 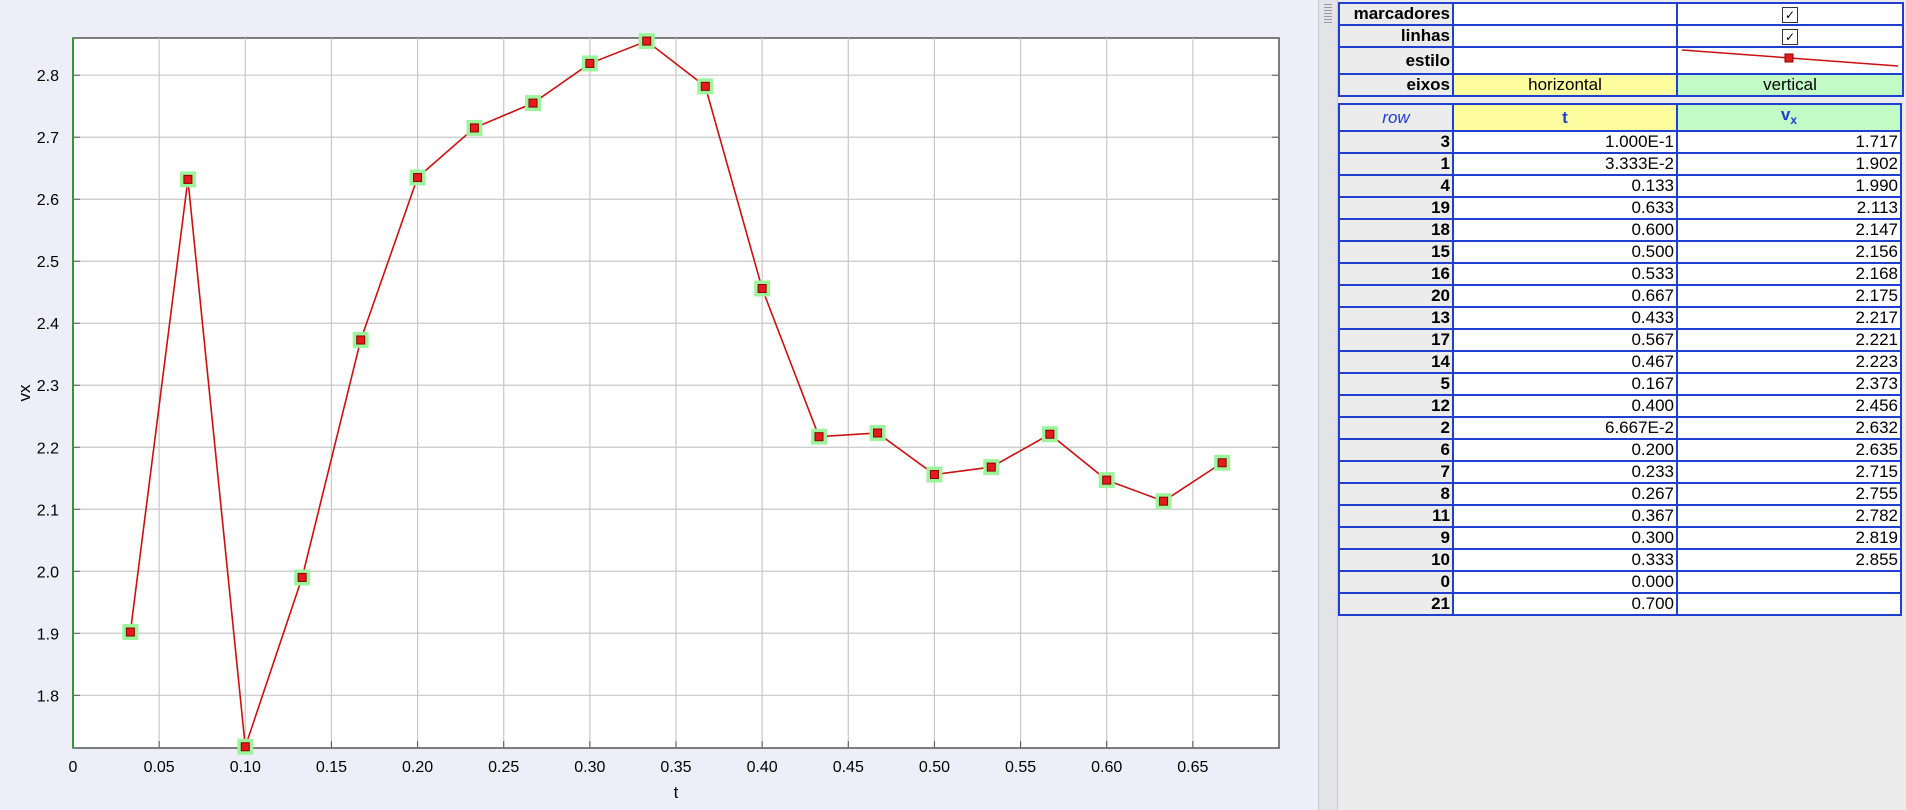 What do you see at coordinates (1789, 406) in the screenshot?
I see `vx-cell: 2.456` at bounding box center [1789, 406].